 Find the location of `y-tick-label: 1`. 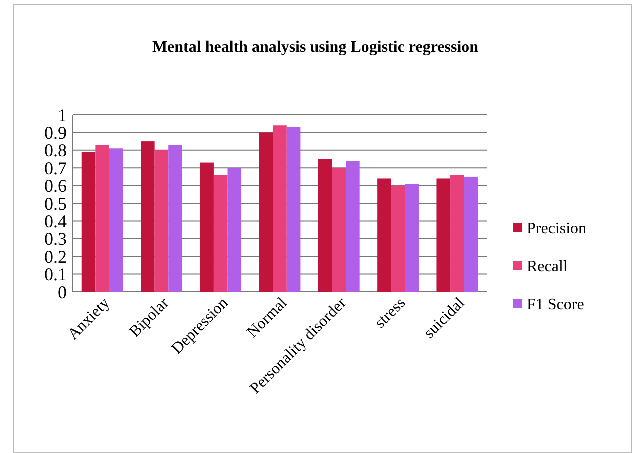

y-tick-label: 1 is located at coordinates (62, 115).